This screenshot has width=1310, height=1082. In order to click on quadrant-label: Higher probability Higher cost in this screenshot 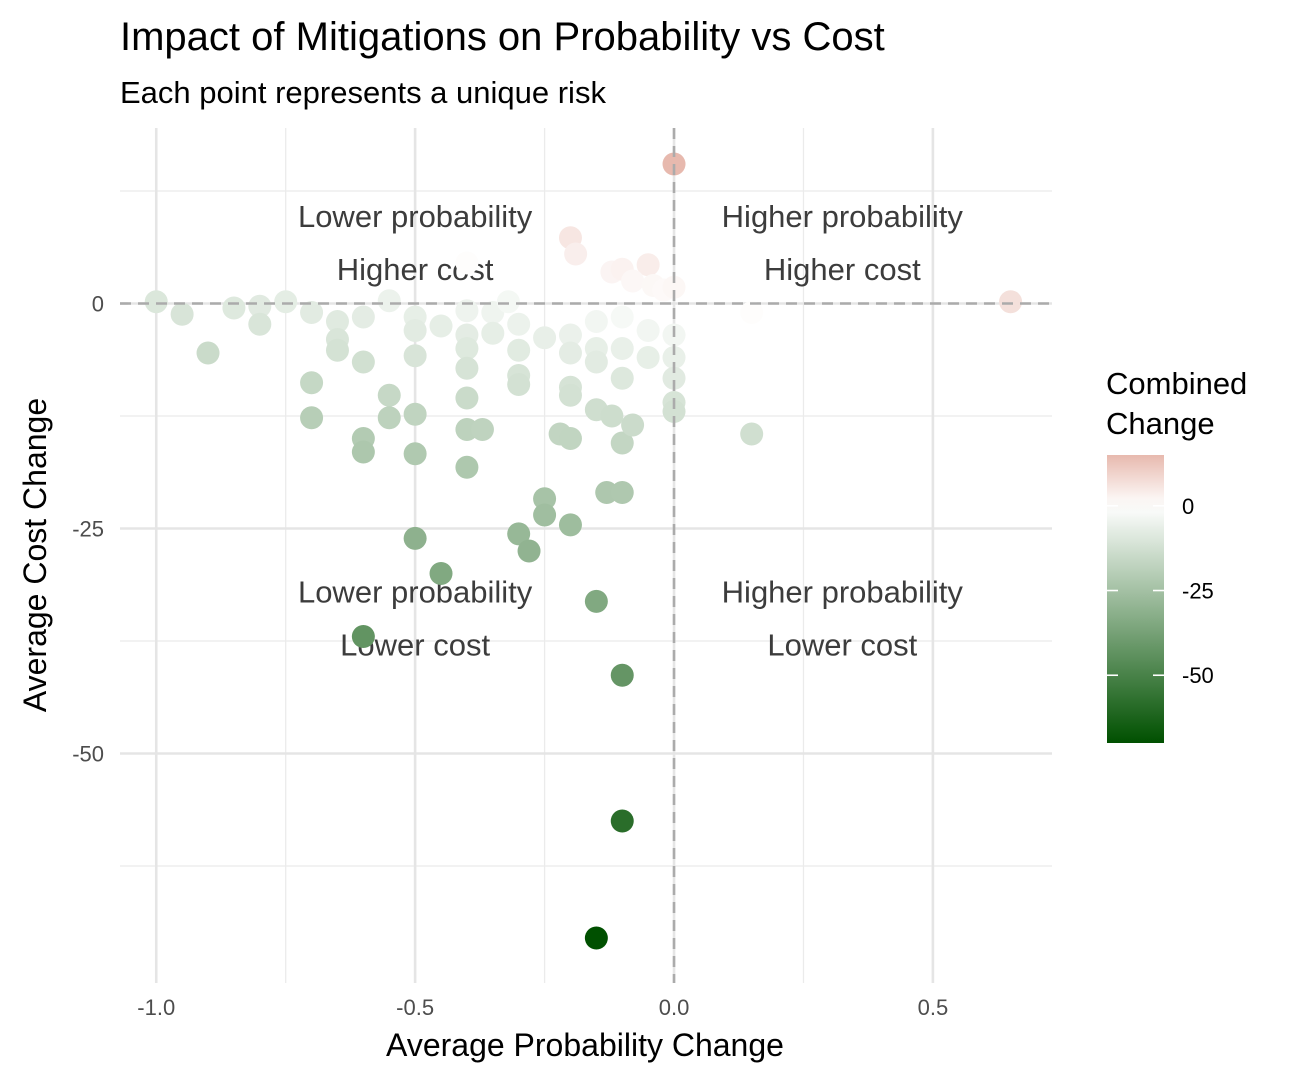, I will do `click(843, 243)`.